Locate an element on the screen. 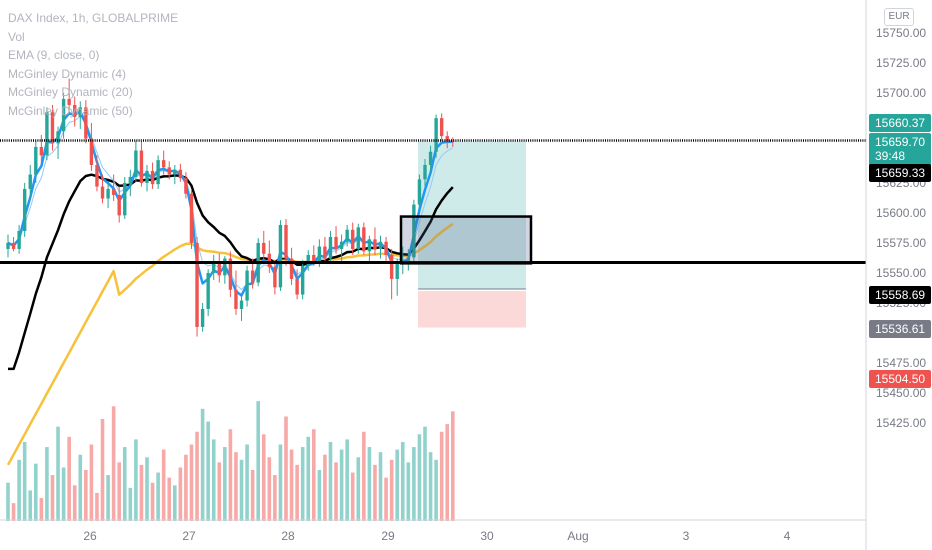 The height and width of the screenshot is (550, 932). legend-volume: Vol is located at coordinates (16, 36).